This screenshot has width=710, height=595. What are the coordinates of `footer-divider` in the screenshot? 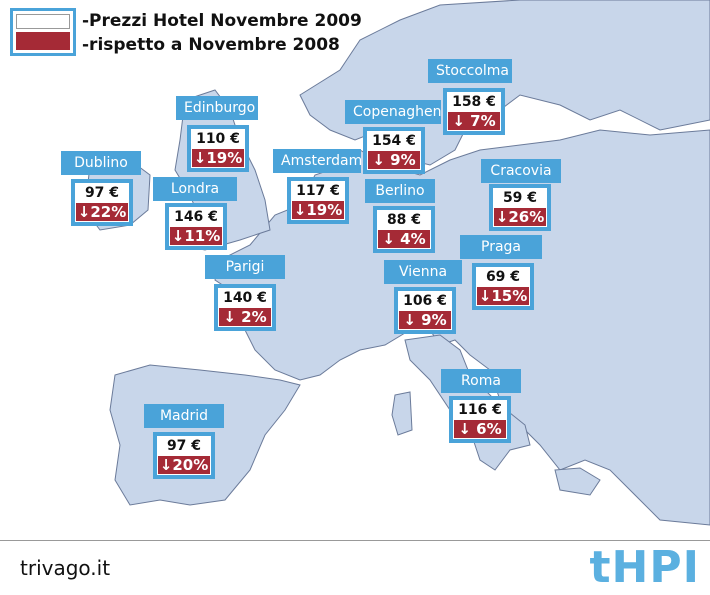 It's located at (355, 540).